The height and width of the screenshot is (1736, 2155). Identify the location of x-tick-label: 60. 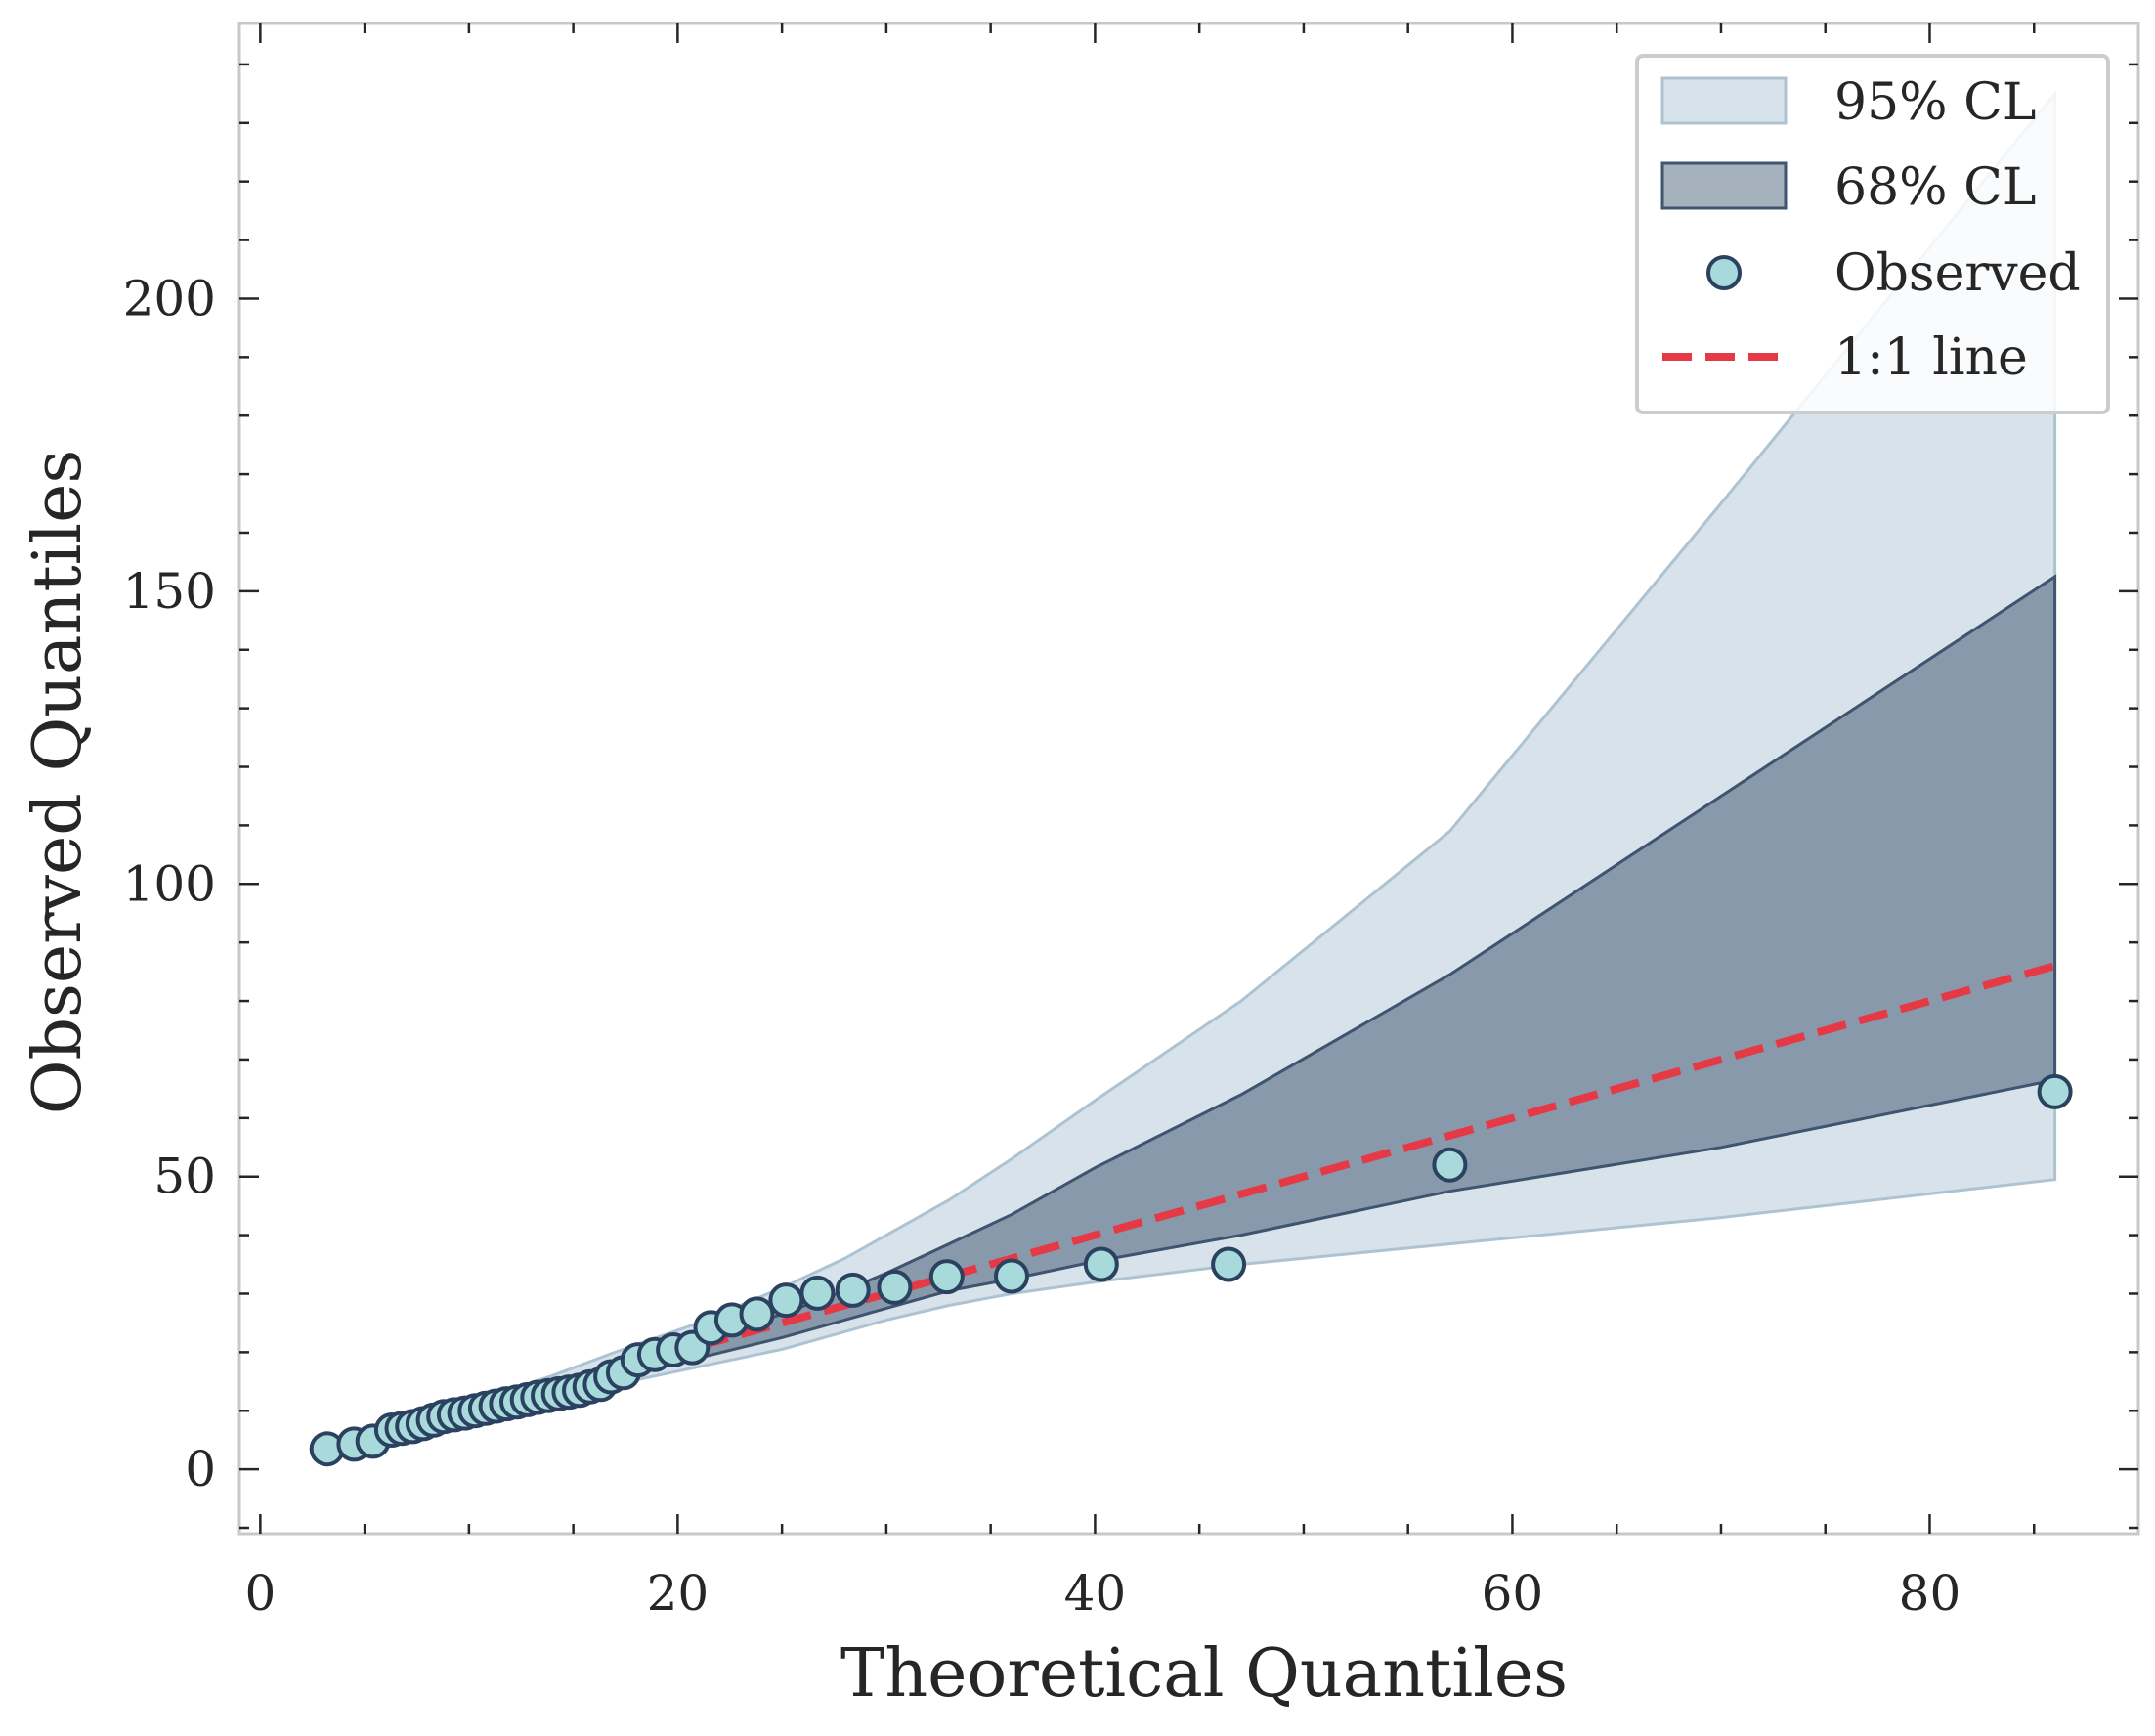
(1513, 1593).